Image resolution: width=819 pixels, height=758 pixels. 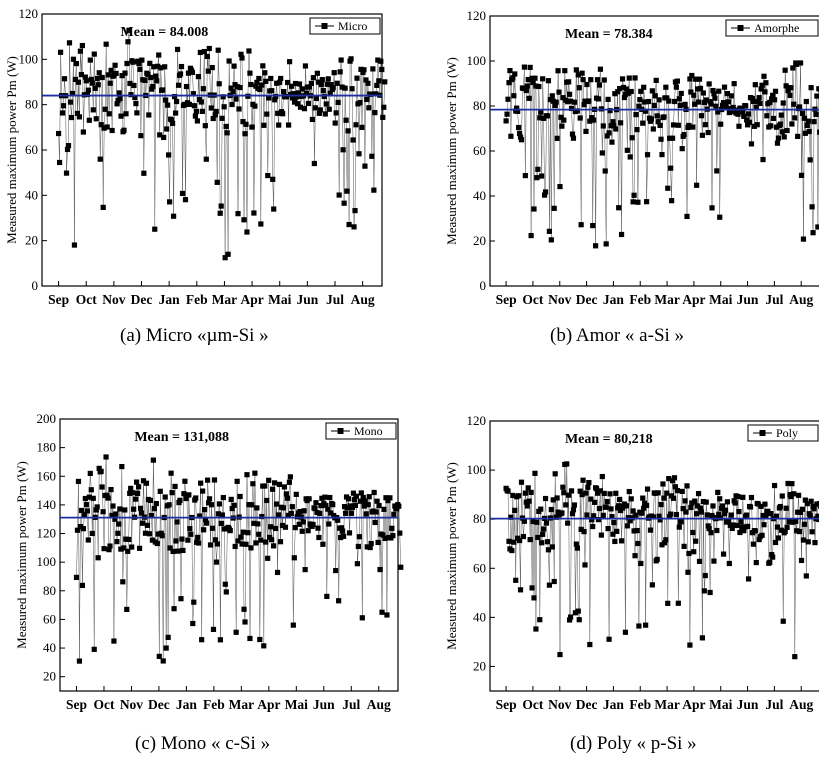 I want to click on x-tick-label: Feb, so click(x=197, y=299).